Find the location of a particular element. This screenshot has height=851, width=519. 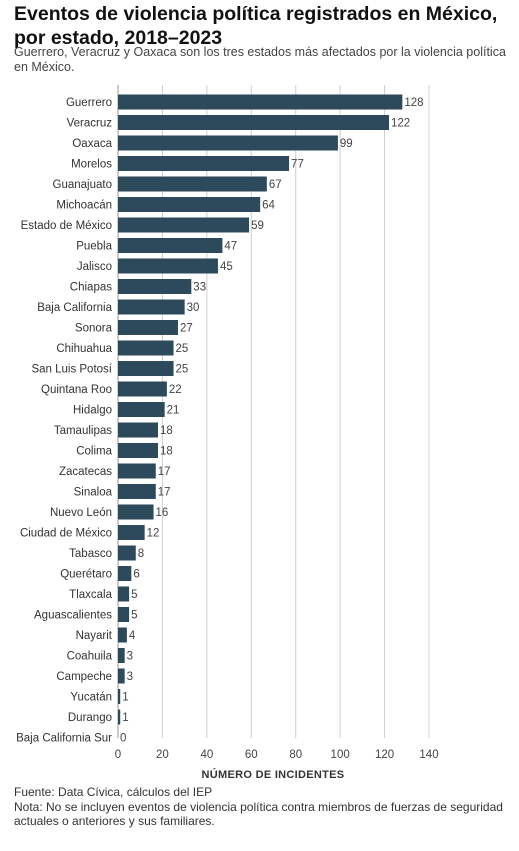

data-label: 99 is located at coordinates (346, 144).